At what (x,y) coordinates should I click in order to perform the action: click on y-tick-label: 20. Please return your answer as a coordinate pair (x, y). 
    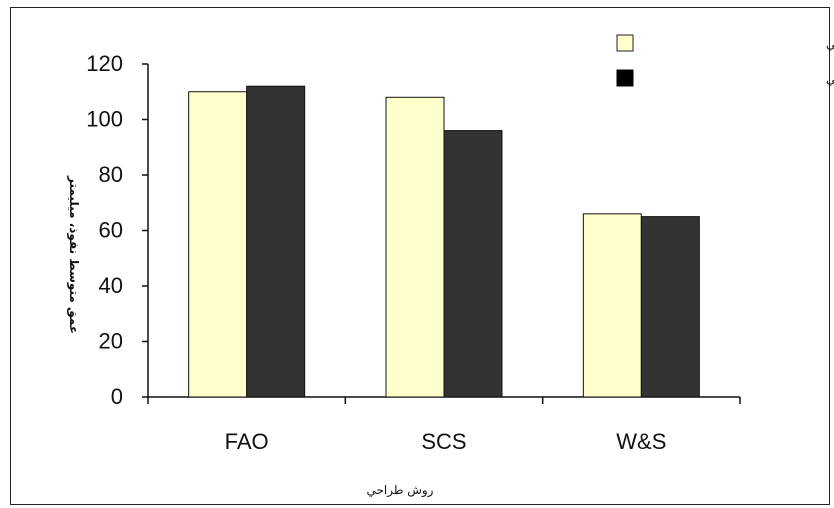
    Looking at the image, I should click on (111, 341).